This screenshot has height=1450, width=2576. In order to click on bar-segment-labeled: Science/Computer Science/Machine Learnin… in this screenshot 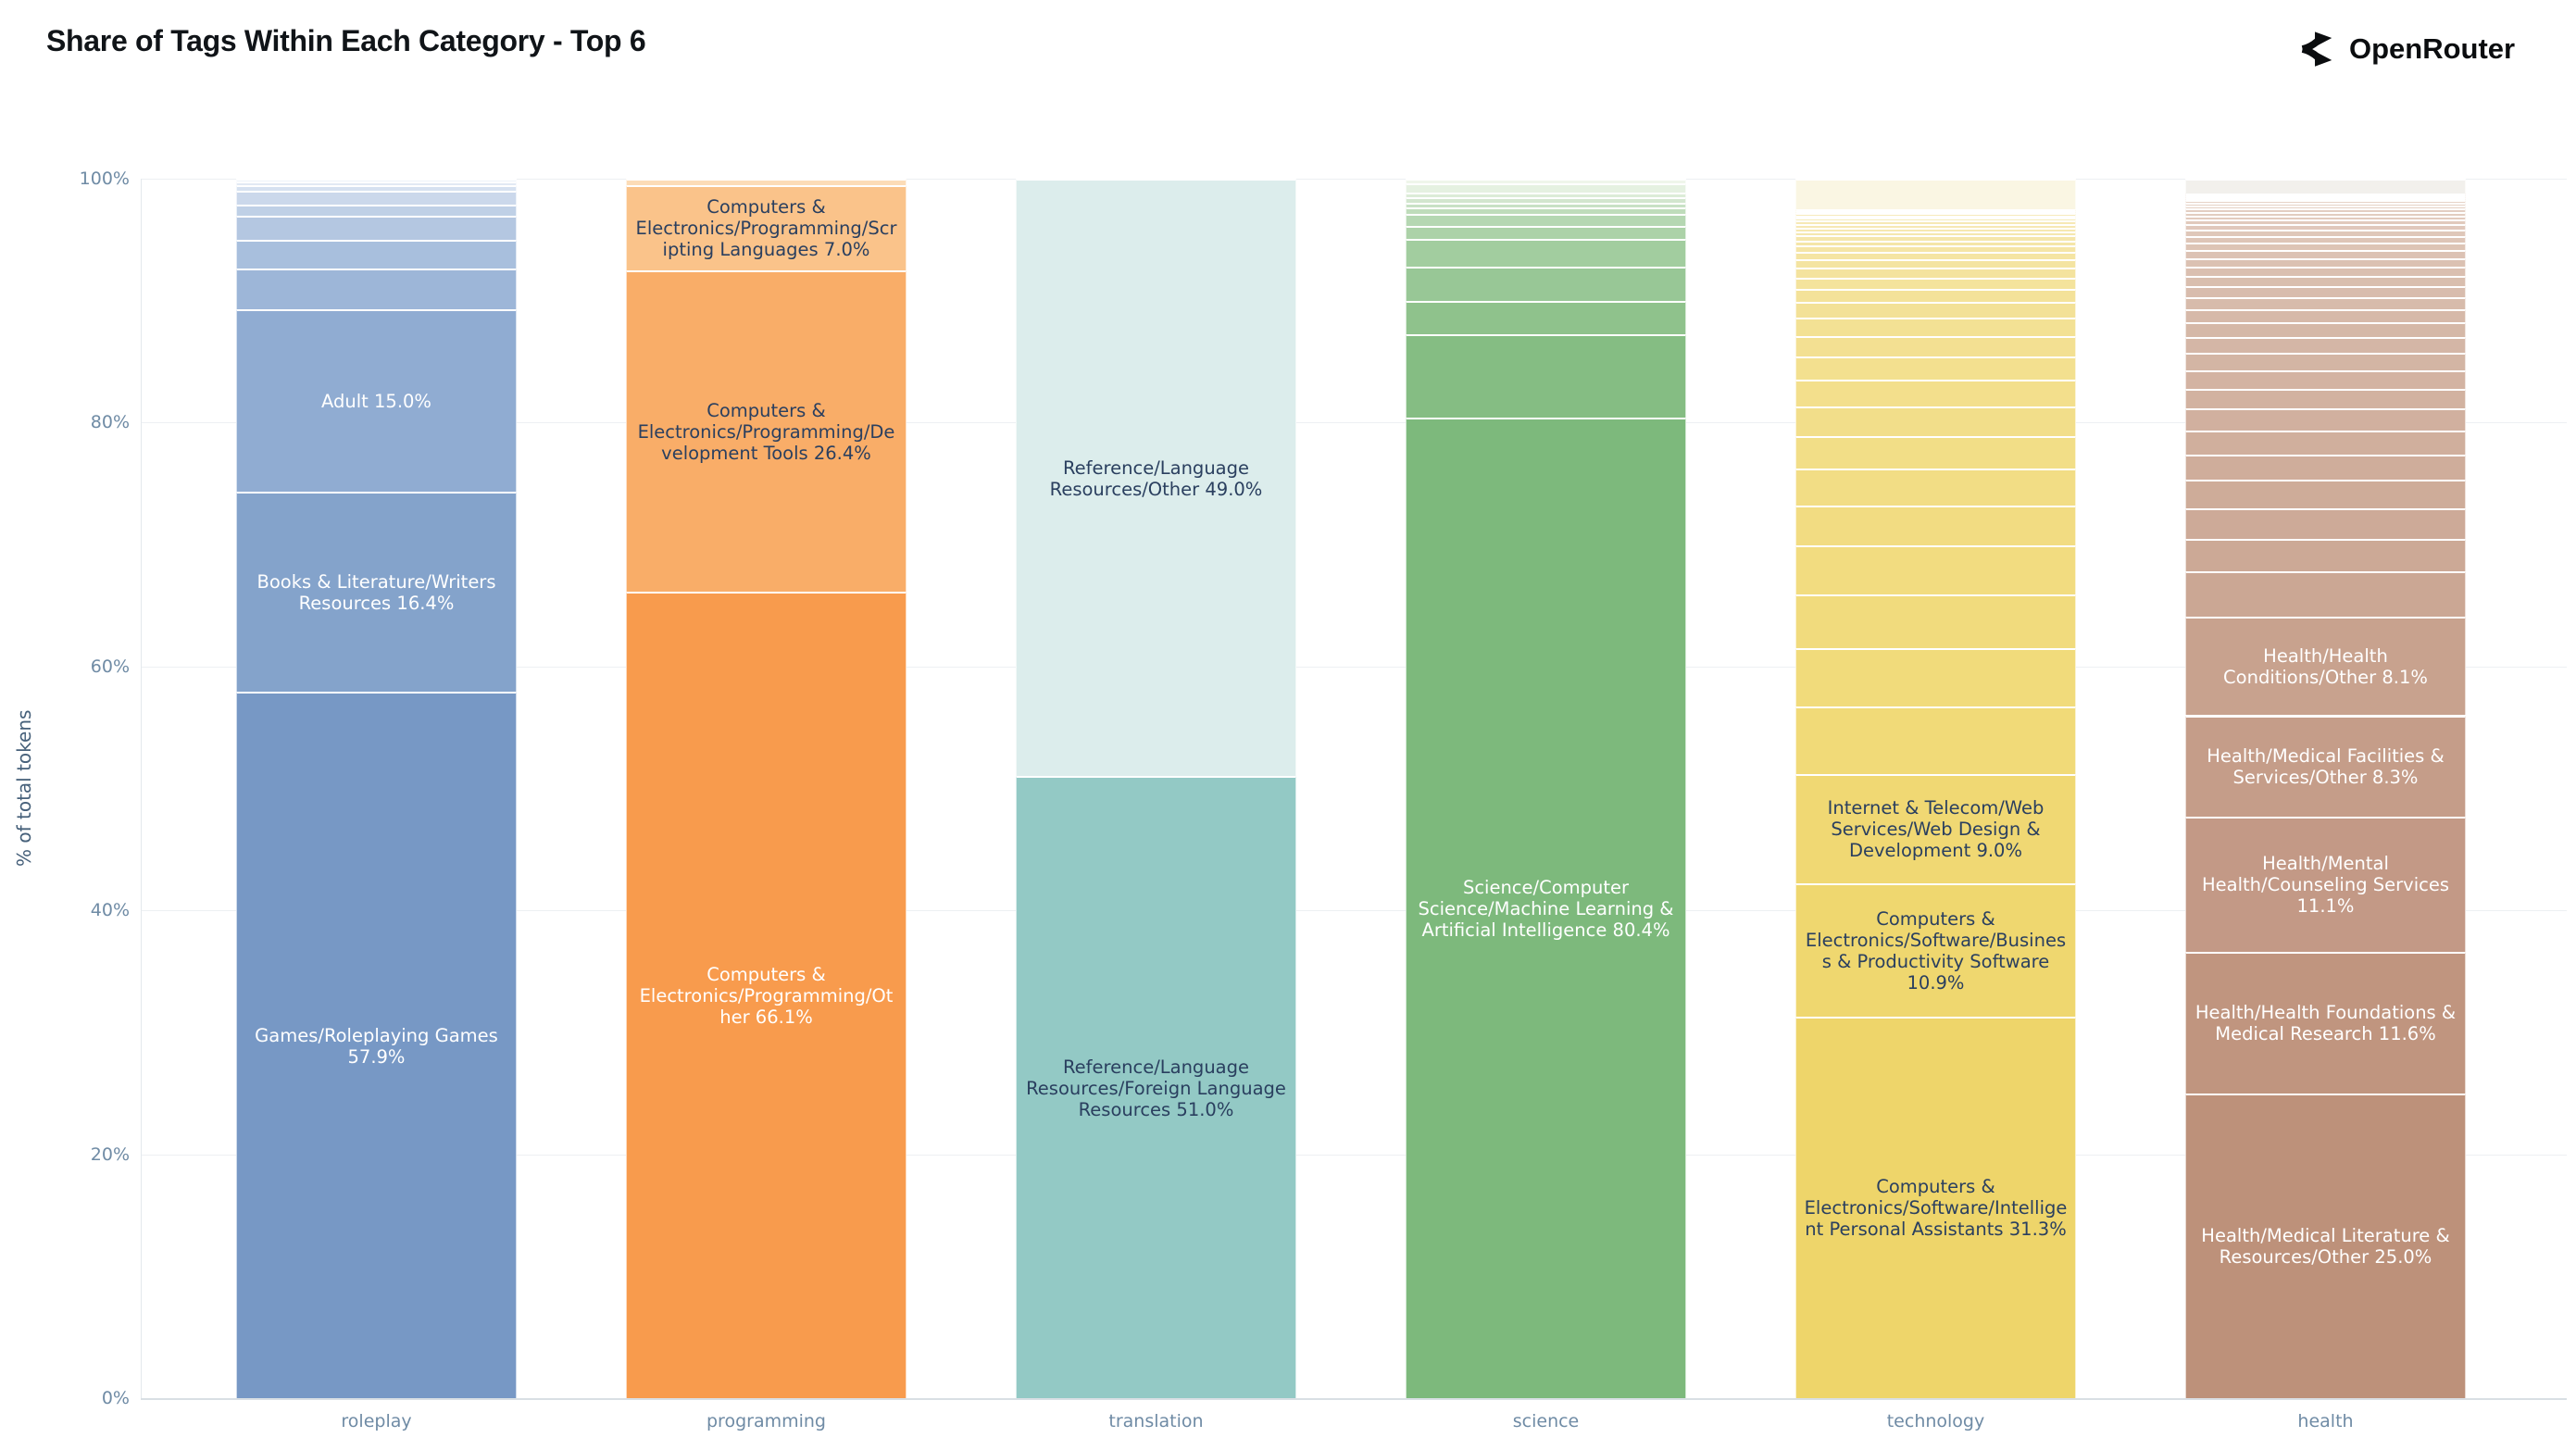, I will do `click(1546, 908)`.